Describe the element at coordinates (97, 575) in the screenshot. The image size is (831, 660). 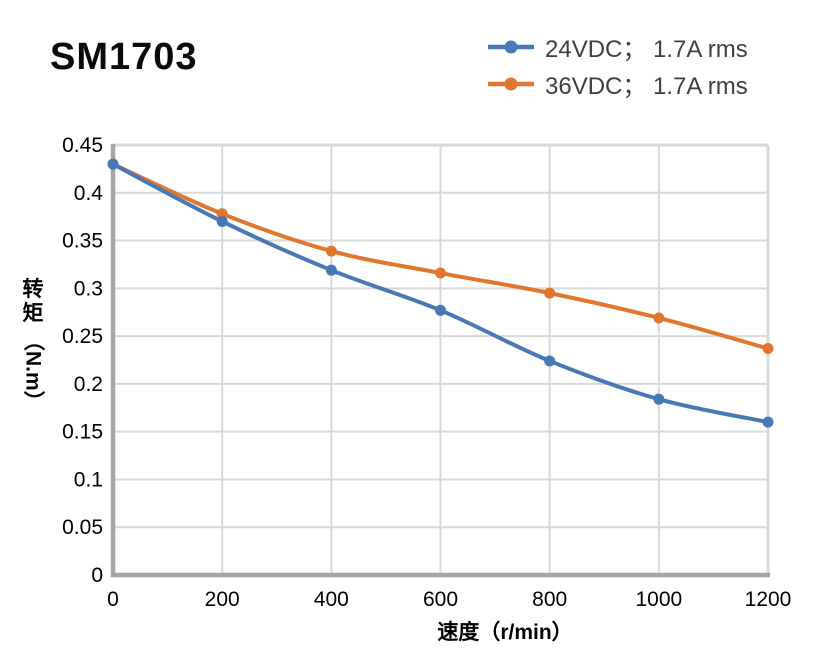
I see `y-tick-label: 0` at that location.